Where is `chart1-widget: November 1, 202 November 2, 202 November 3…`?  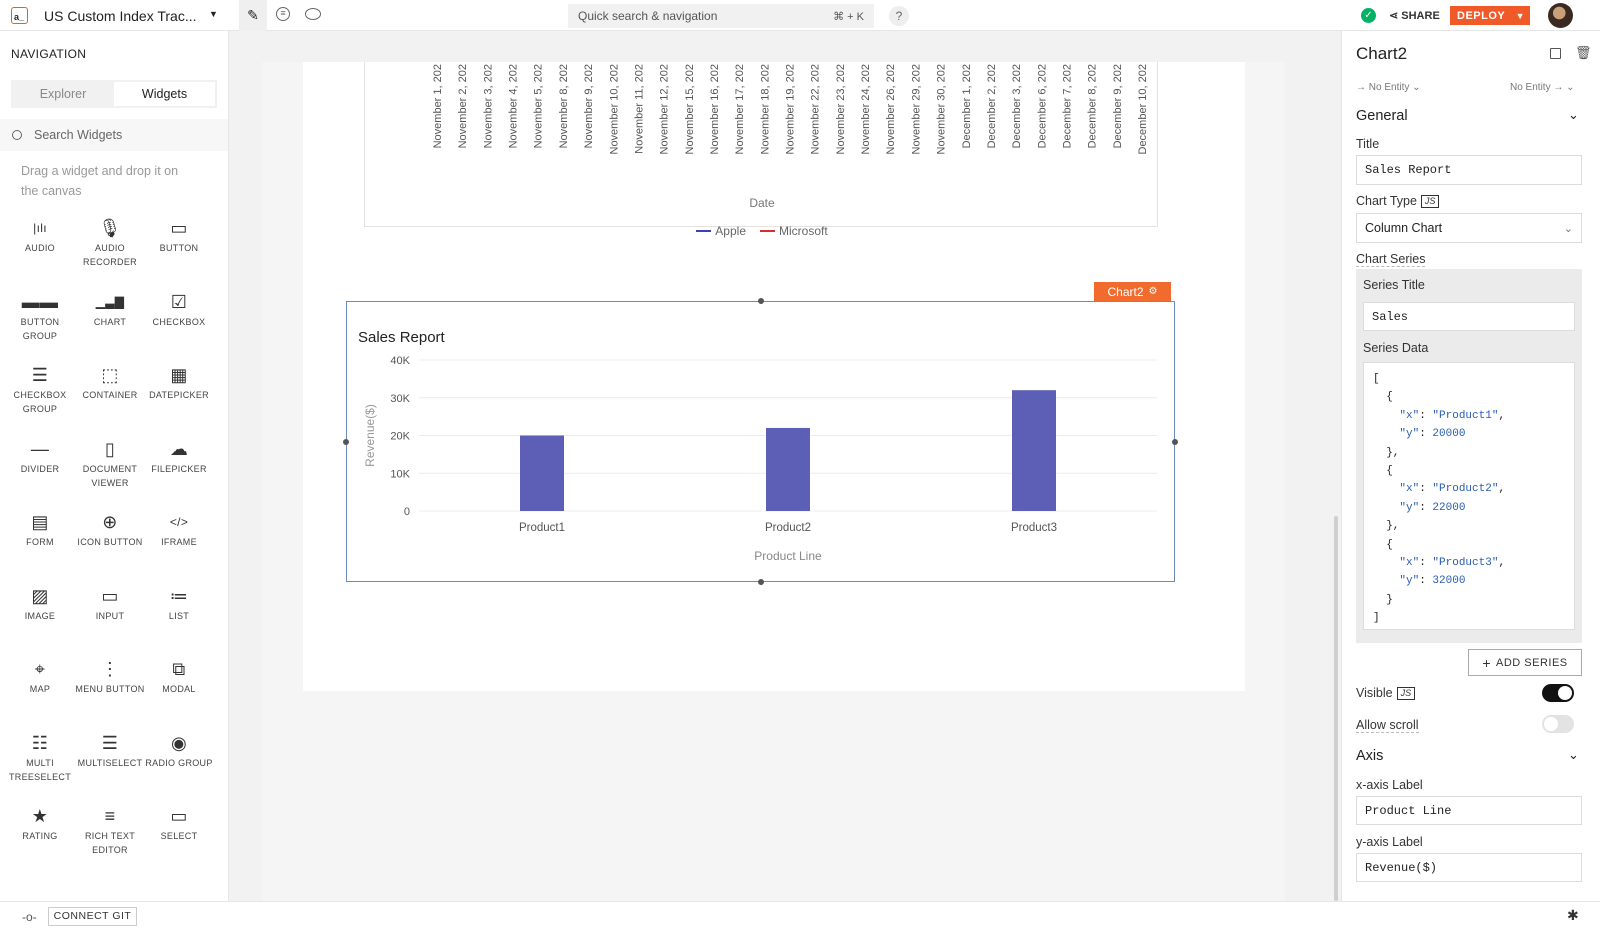
chart1-widget: November 1, 202 November 2, 202 November 3… is located at coordinates (761, 150).